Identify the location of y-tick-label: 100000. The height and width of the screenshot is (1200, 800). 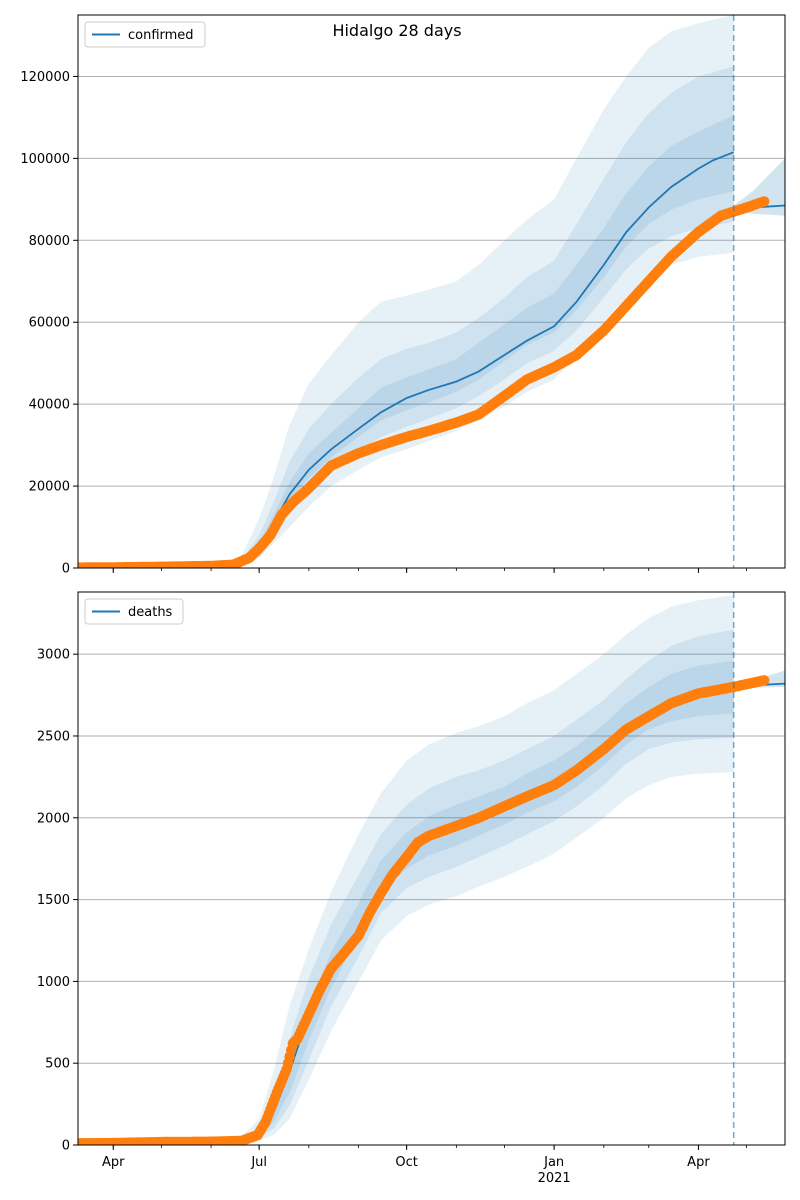
(45, 159).